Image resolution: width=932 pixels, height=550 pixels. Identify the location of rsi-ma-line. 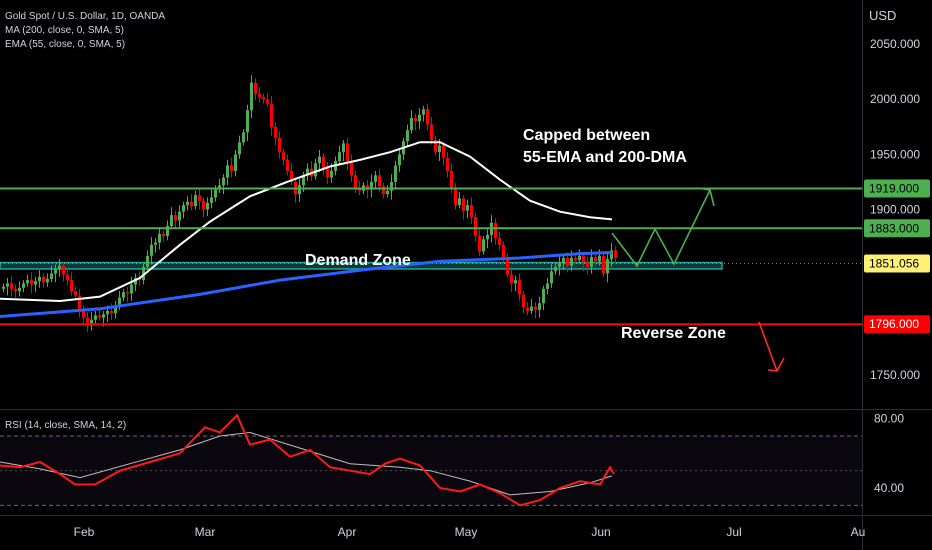
(306, 463).